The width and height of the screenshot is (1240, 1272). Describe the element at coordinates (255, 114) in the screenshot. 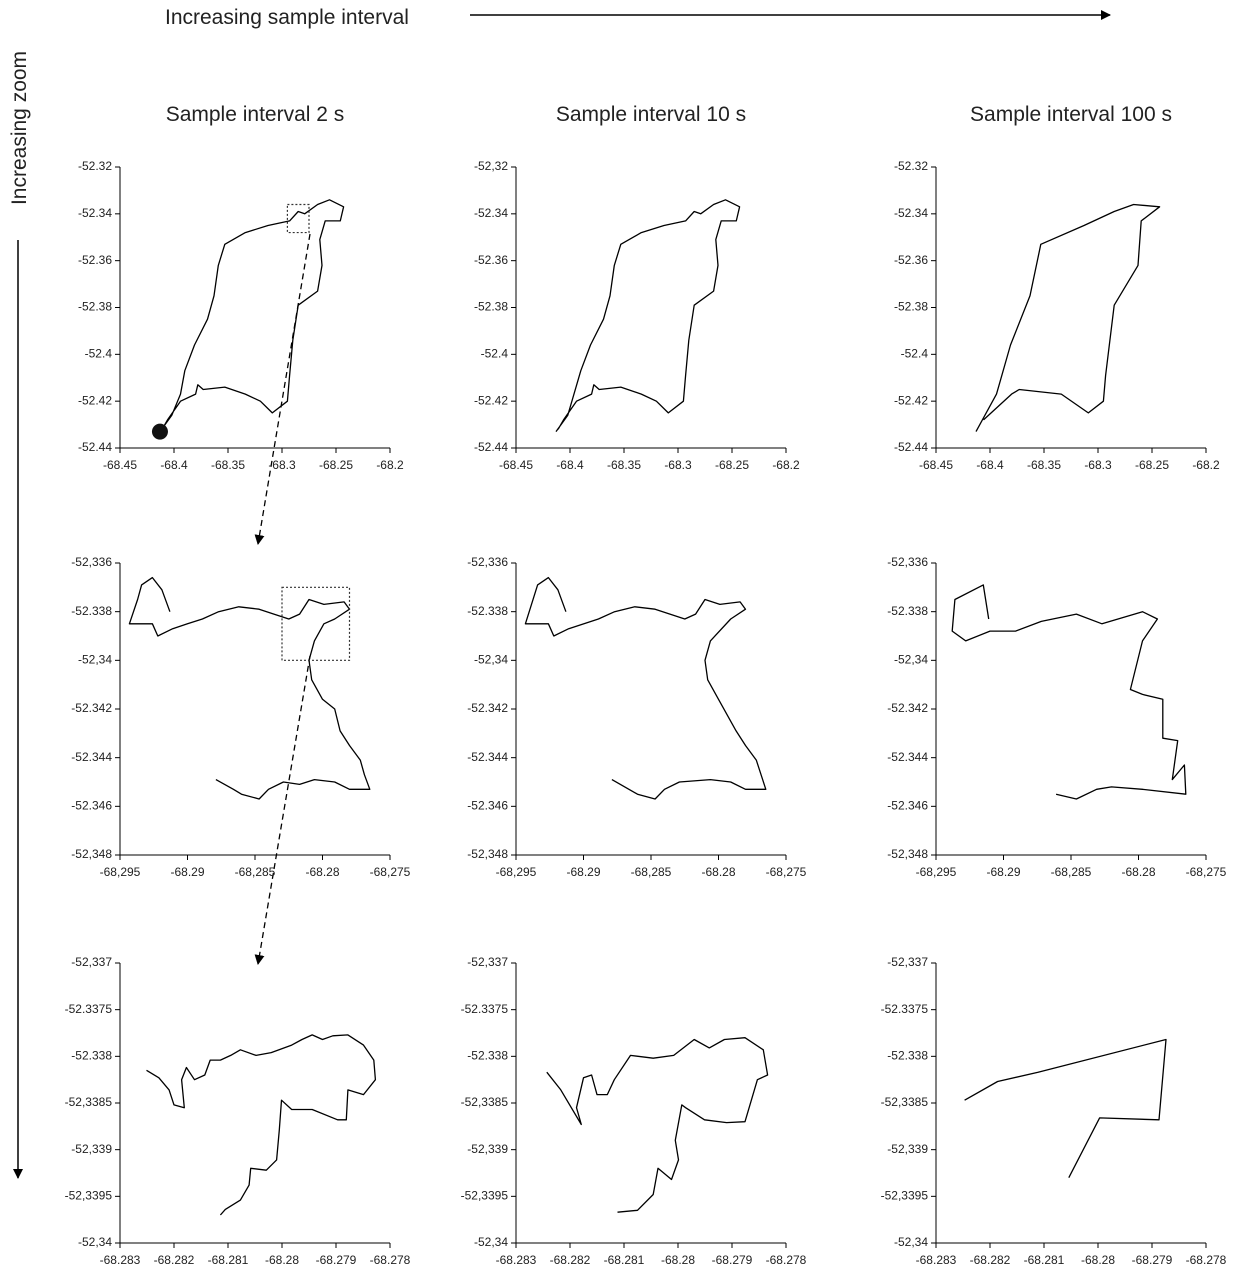

I see `column-title: Sample interval 2 s` at that location.